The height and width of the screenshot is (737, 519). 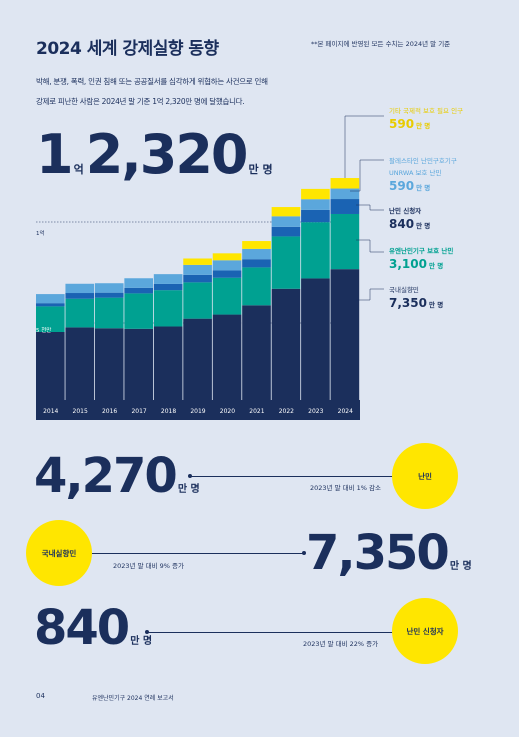 What do you see at coordinates (460, 566) in the screenshot?
I see `stat-idp-unit: 만 명` at bounding box center [460, 566].